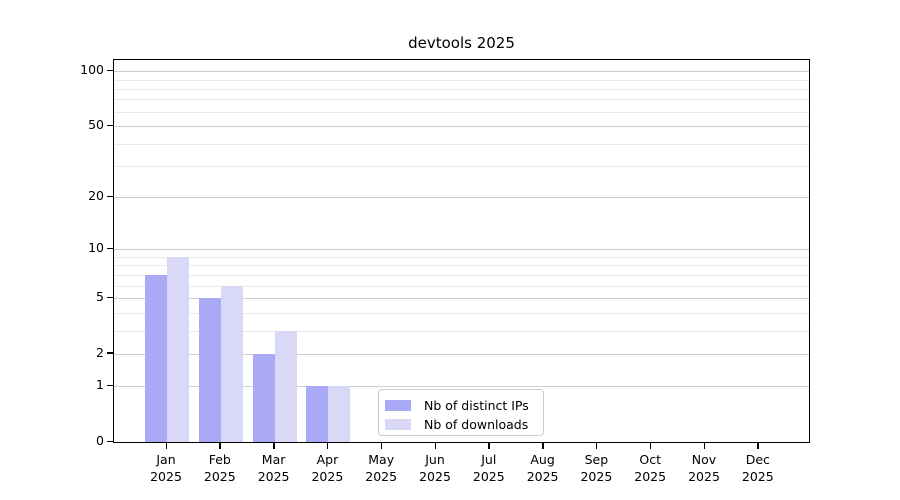 The image size is (900, 500). Describe the element at coordinates (100, 440) in the screenshot. I see `y-tick-label: 0` at that location.